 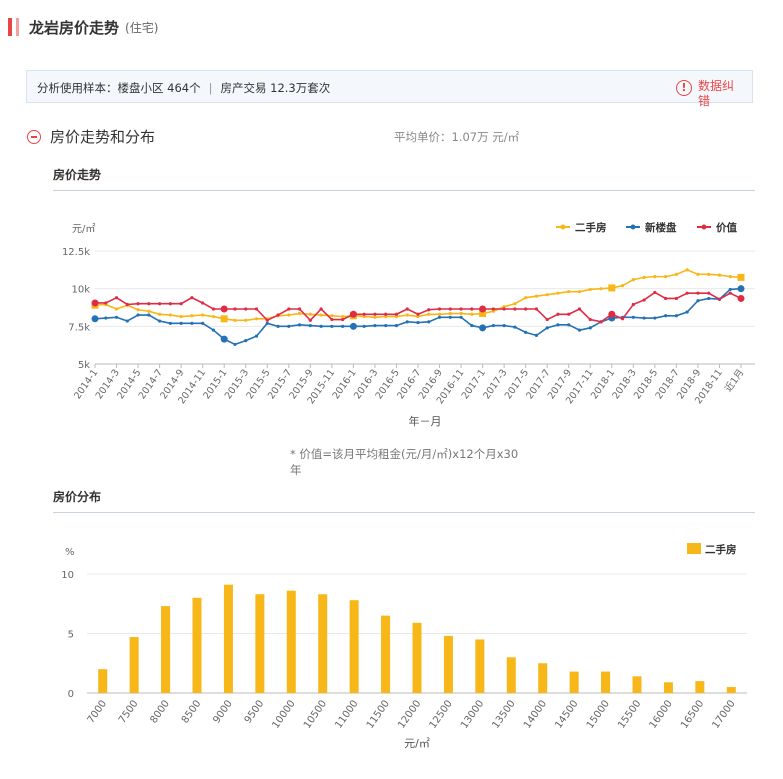 I want to click on trend-x-tick-label: 2017-9, so click(x=560, y=384).